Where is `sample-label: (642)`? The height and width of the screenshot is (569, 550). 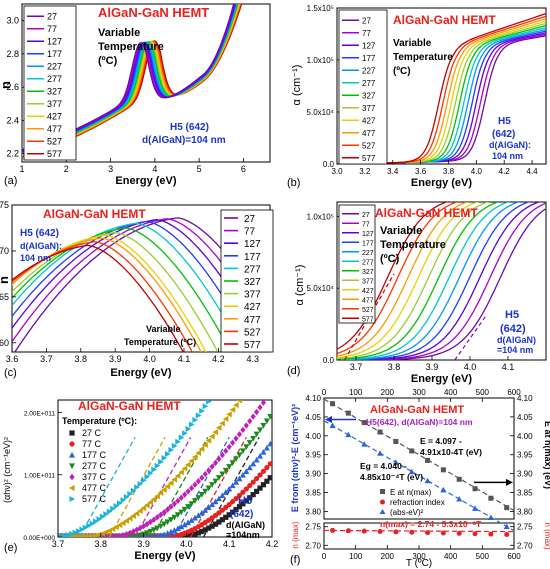
sample-label: (642) is located at coordinates (241, 514).